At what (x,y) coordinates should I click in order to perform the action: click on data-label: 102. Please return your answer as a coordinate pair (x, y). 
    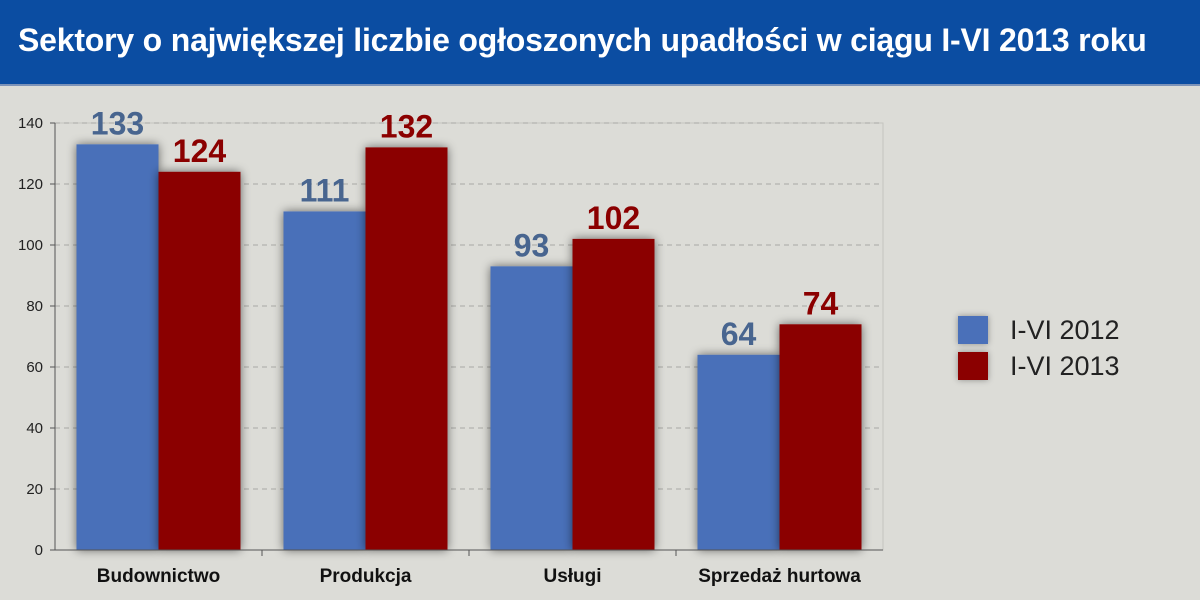
    Looking at the image, I should click on (613, 218).